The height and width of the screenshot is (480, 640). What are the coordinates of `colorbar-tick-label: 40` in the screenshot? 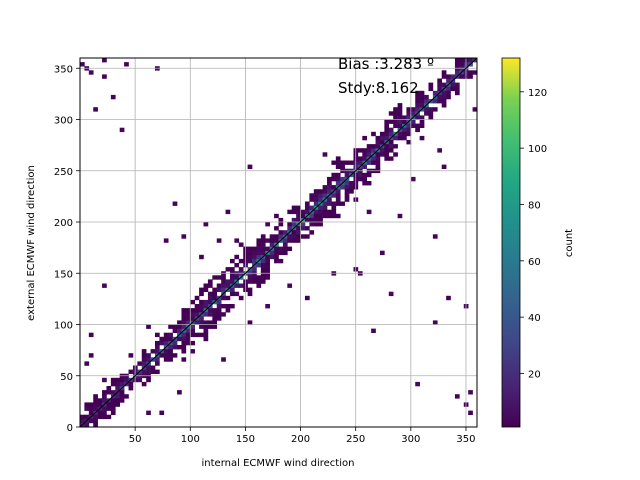 It's located at (534, 318).